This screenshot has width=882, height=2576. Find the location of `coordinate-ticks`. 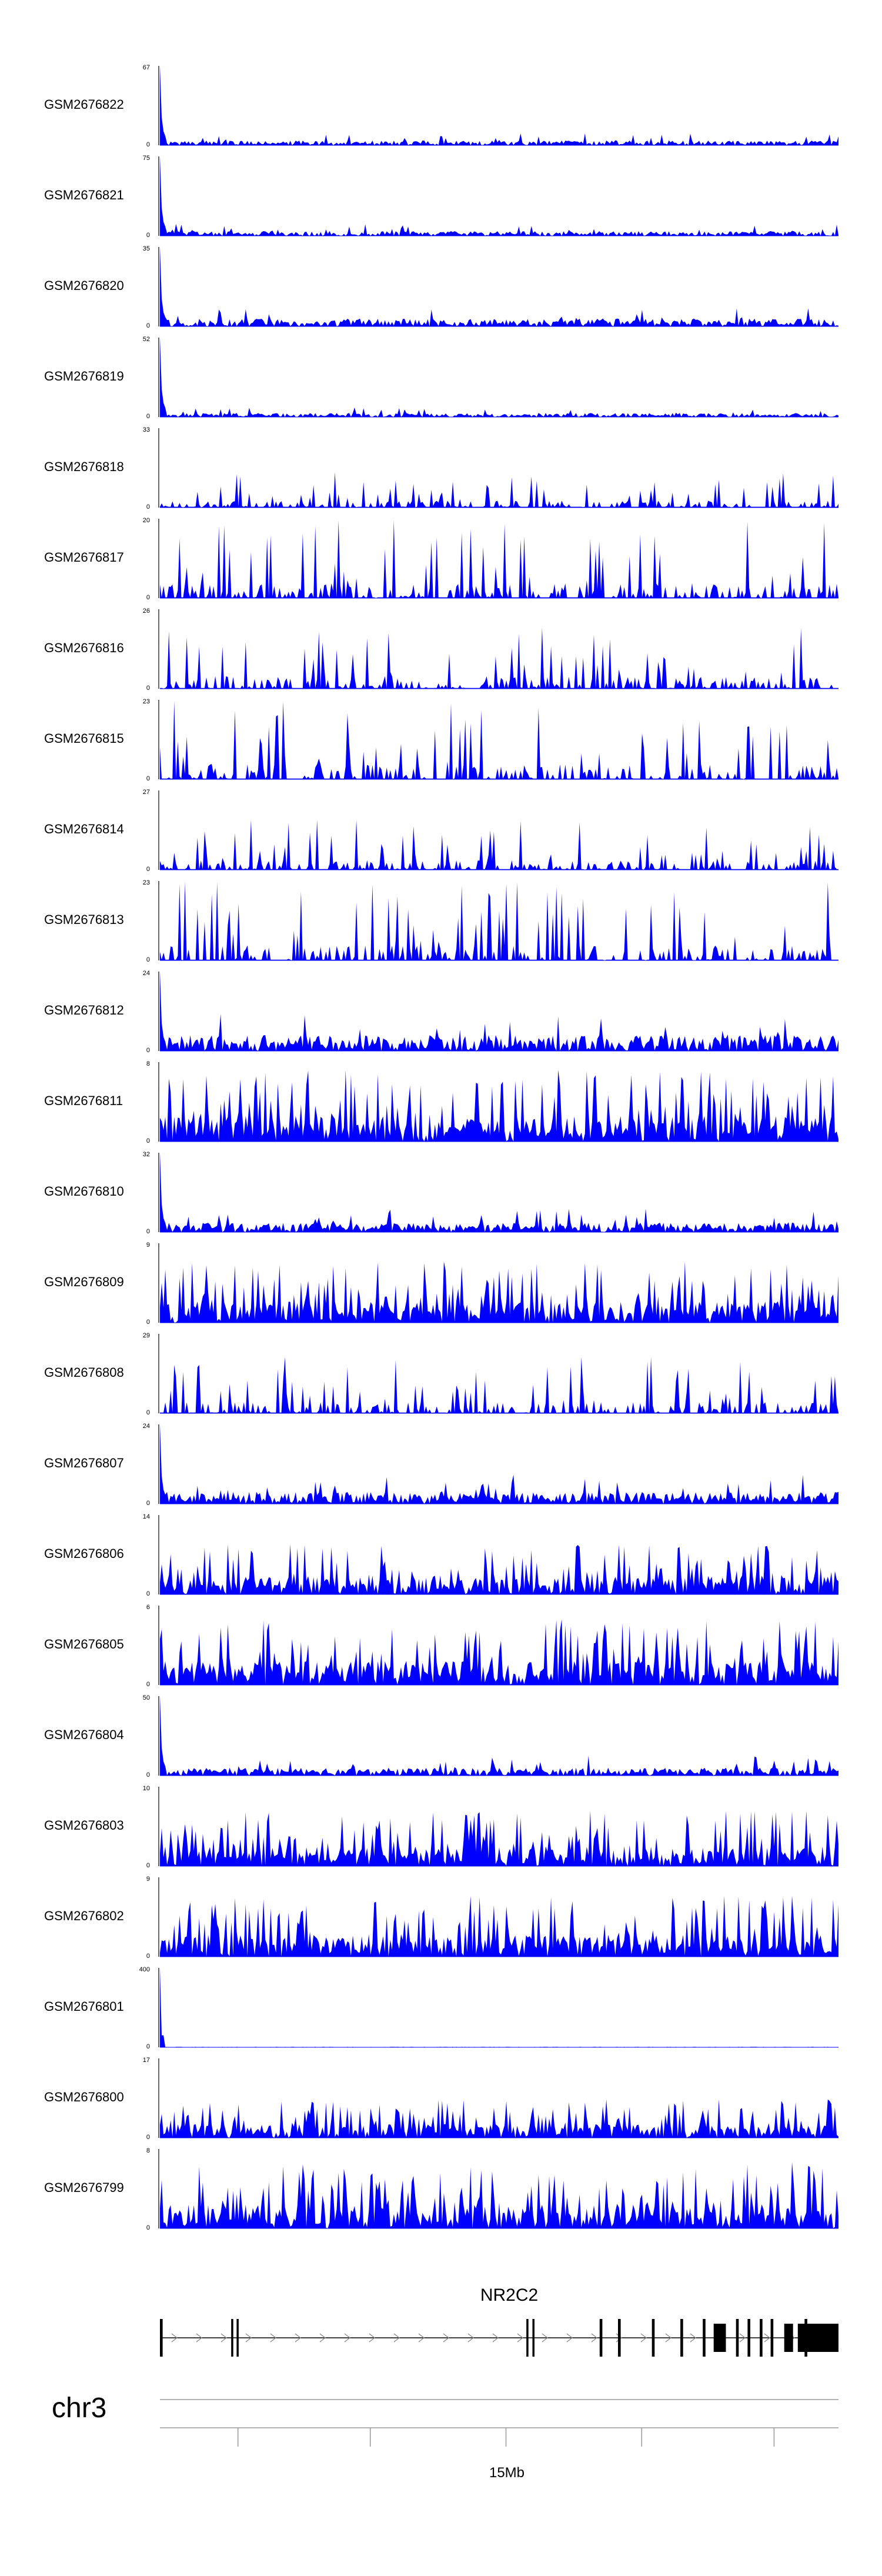

coordinate-ticks is located at coordinates (506, 2437).